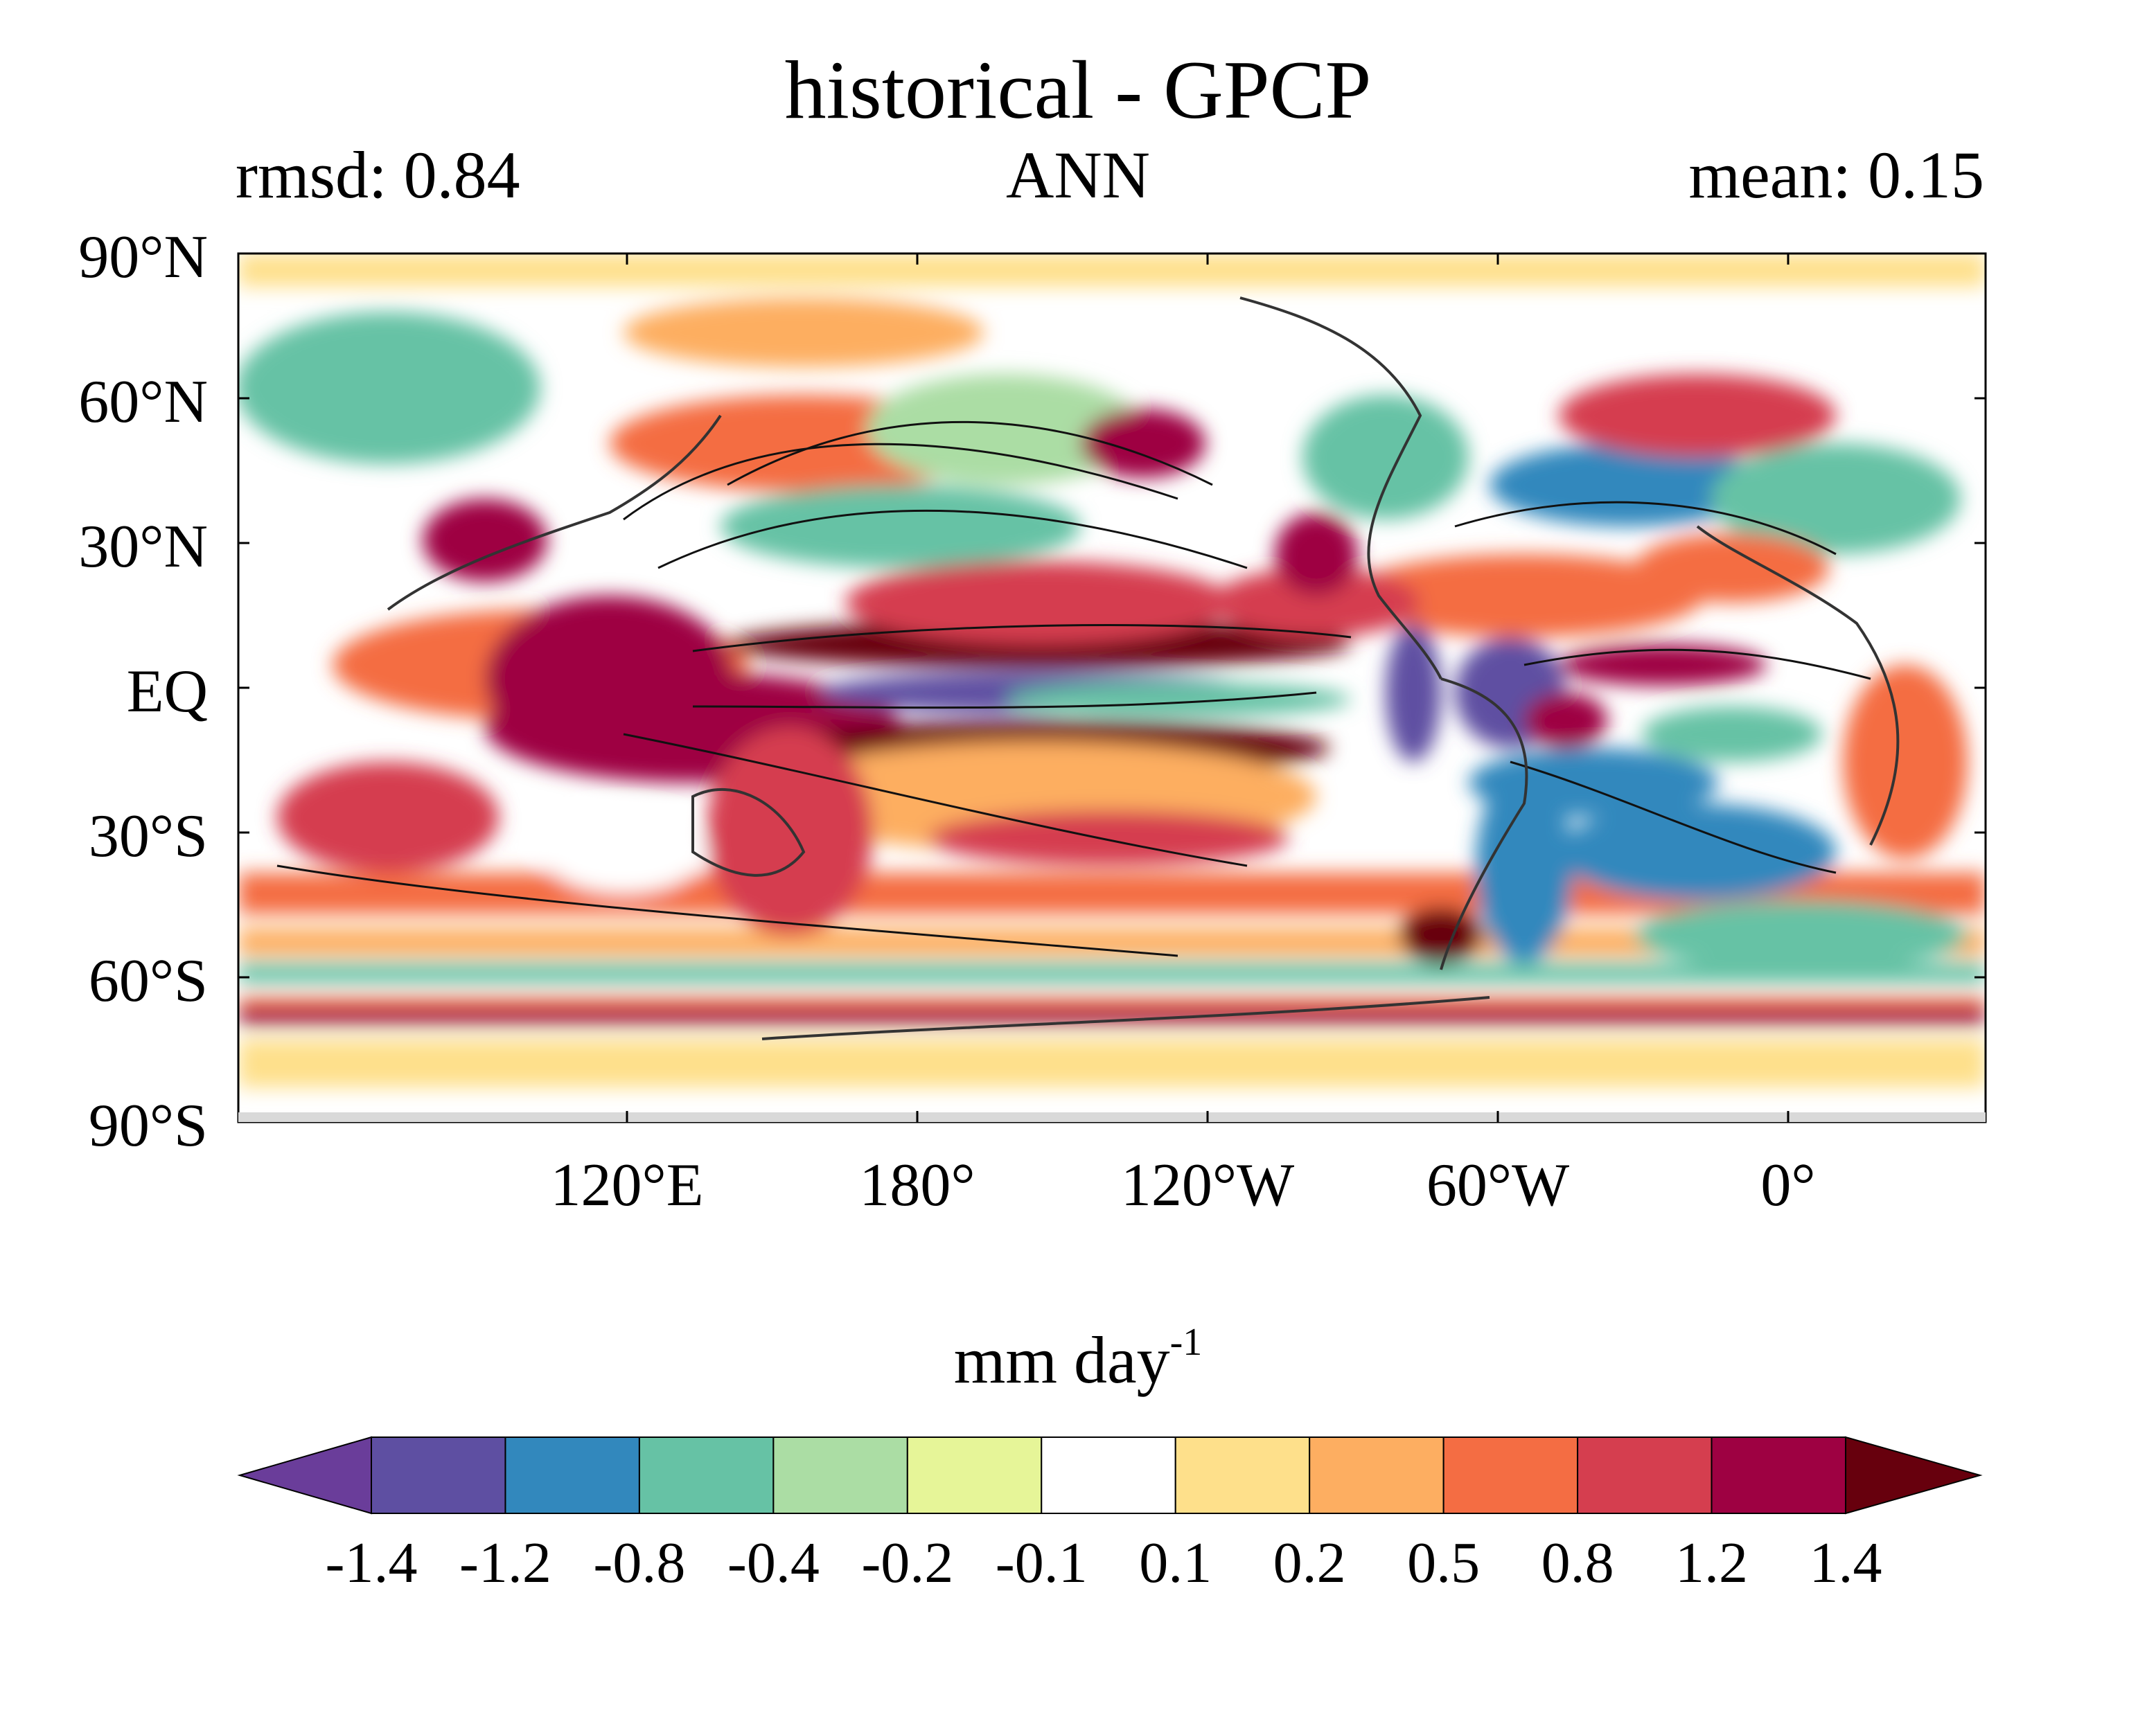  I want to click on units-exponent: -1, so click(1186, 1343).